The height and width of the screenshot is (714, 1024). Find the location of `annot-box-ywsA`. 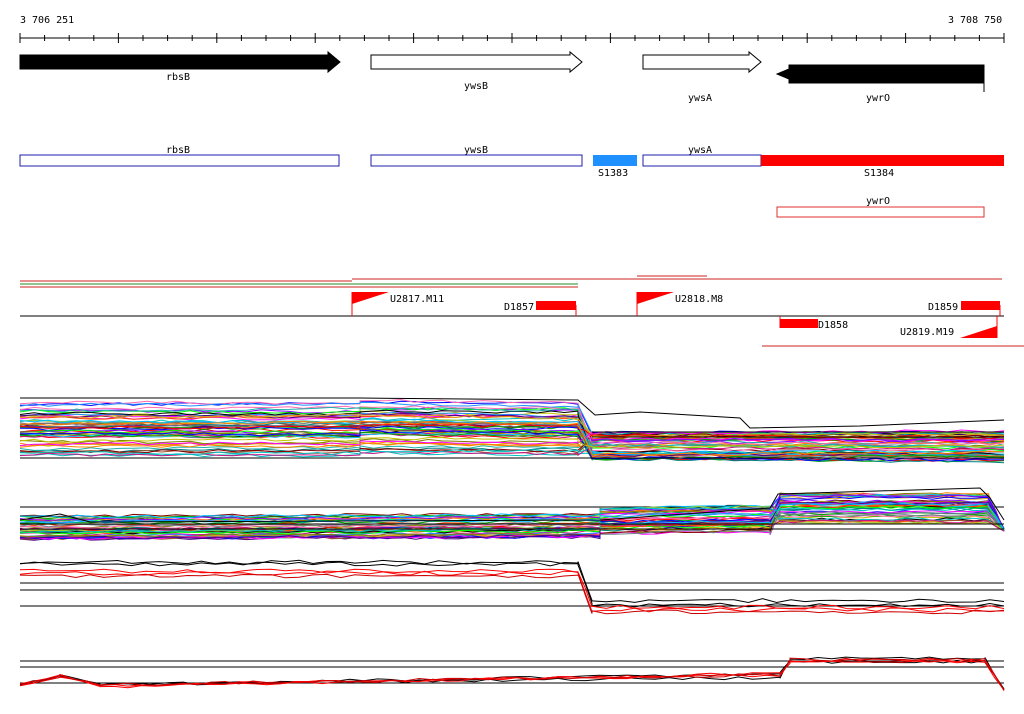

annot-box-ywsA is located at coordinates (702, 160).